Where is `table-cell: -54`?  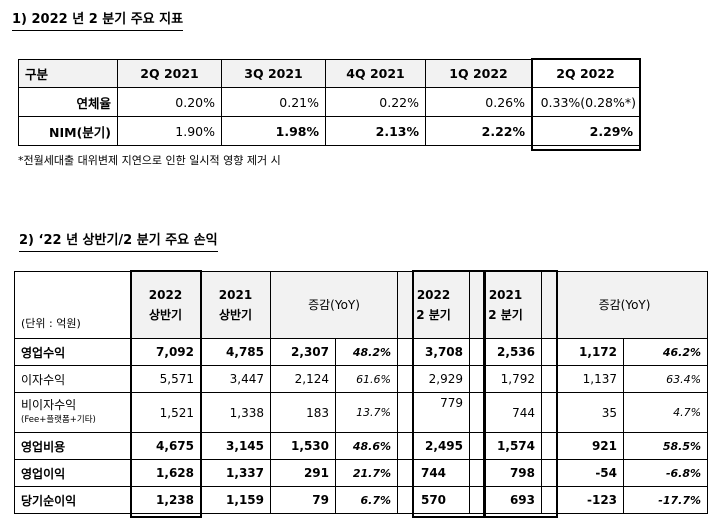 table-cell: -54 is located at coordinates (583, 473).